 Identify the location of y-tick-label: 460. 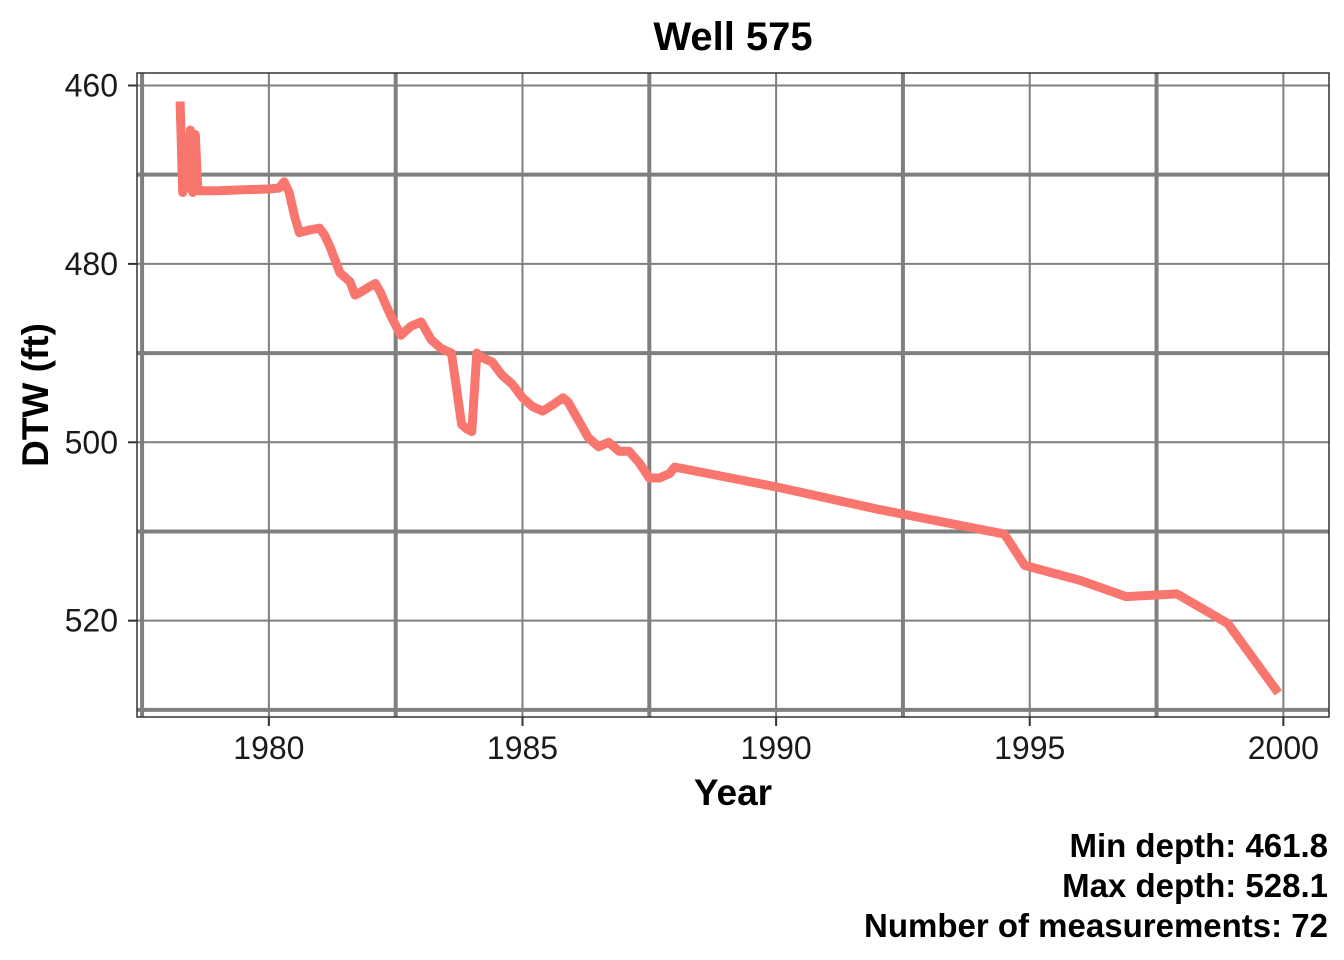
(91, 85).